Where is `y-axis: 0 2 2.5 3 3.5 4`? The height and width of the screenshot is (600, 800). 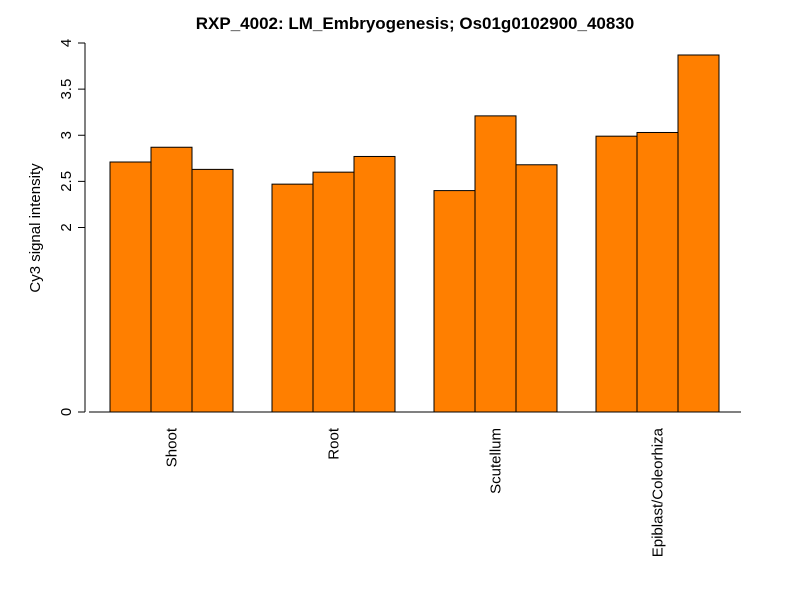 y-axis: 0 2 2.5 3 3.5 4 is located at coordinates (72, 227).